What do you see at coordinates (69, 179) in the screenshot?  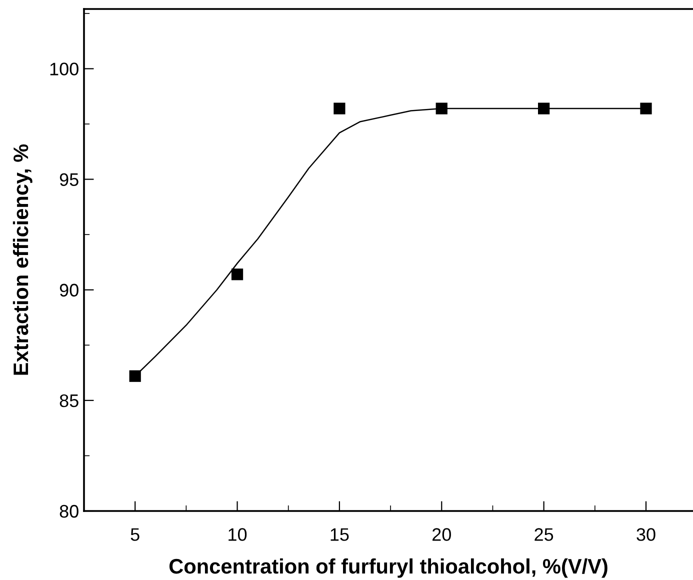 I see `y-tick-label: 95` at bounding box center [69, 179].